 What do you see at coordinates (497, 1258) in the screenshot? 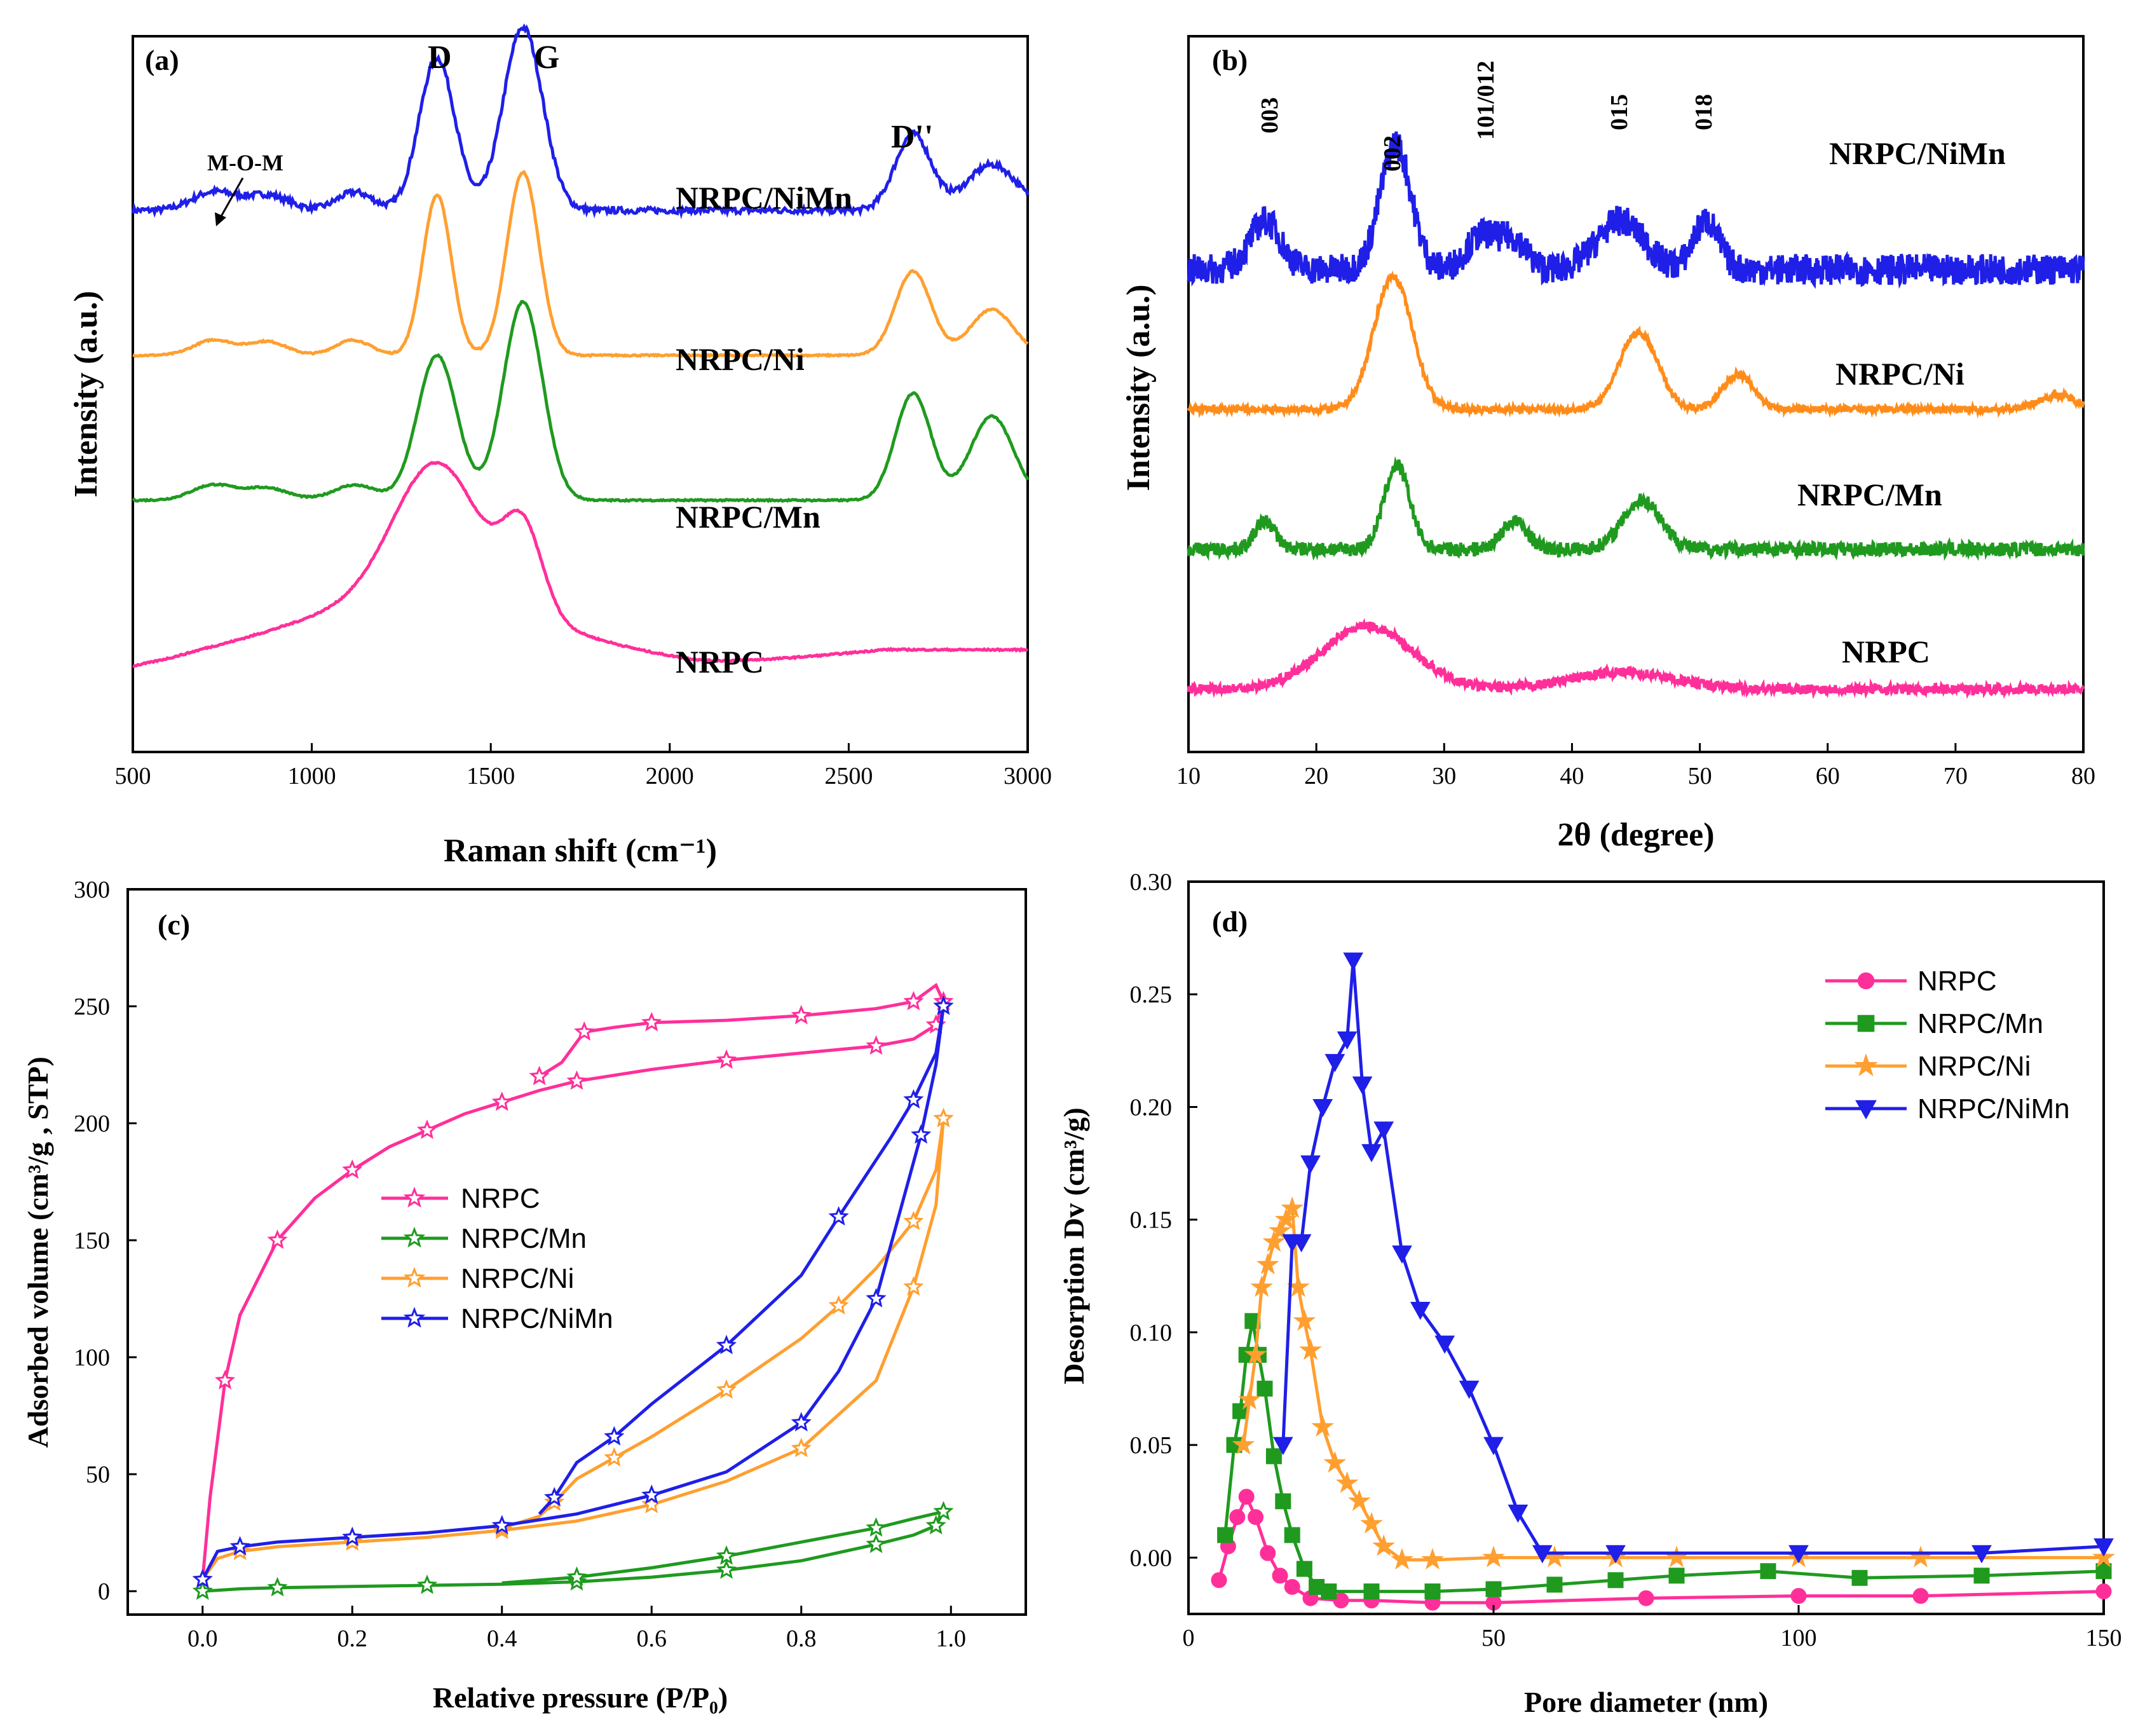
I see `panel-c-legend: NRPC NRPC/Mn NRPC/Ni NRPC/NiMn` at bounding box center [497, 1258].